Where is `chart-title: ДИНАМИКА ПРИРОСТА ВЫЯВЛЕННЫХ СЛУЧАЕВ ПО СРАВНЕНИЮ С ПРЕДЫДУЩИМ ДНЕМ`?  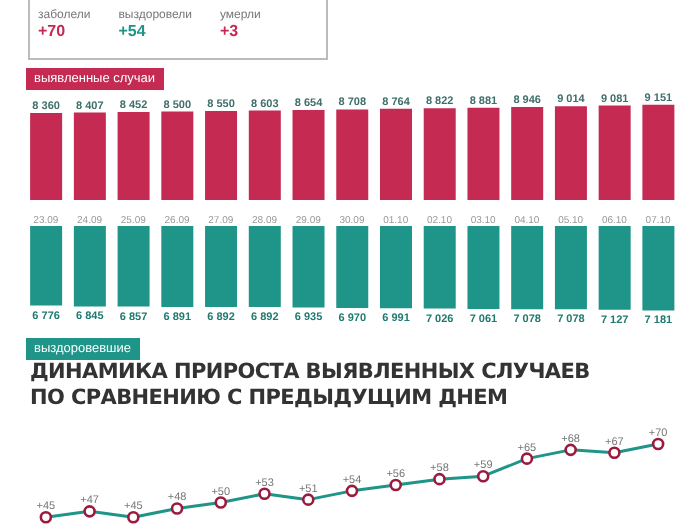 chart-title: ДИНАМИКА ПРИРОСТА ВЫЯВЛЕННЫХ СЛУЧАЕВ ПО СРАВНЕНИЮ С ПРЕДЫДУЩИМ ДНЕМ is located at coordinates (311, 386).